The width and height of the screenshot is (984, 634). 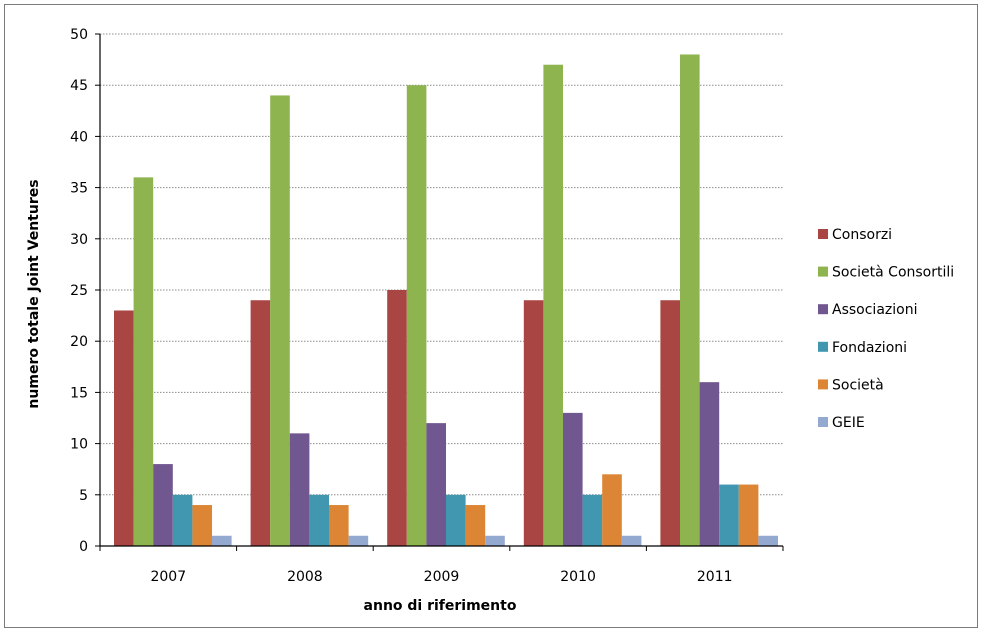 What do you see at coordinates (34, 293) in the screenshot?
I see `y-axis-label: numero totale Joint Ventures` at bounding box center [34, 293].